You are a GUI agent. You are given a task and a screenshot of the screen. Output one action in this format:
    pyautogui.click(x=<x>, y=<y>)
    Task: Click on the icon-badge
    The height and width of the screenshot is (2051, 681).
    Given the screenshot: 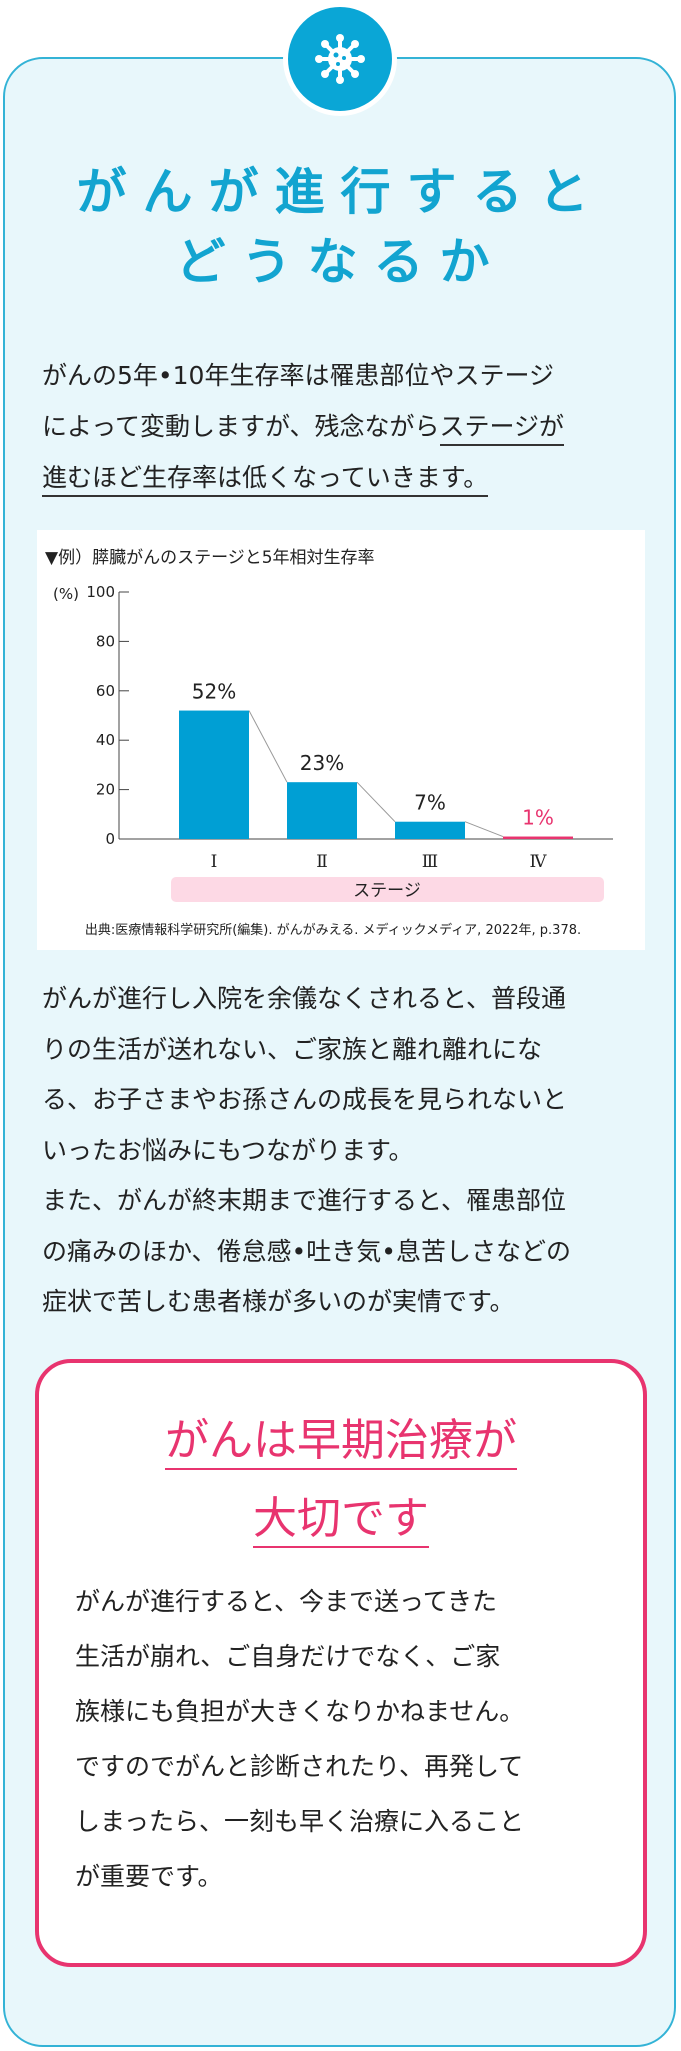 What is the action you would take?
    pyautogui.click(x=340, y=59)
    